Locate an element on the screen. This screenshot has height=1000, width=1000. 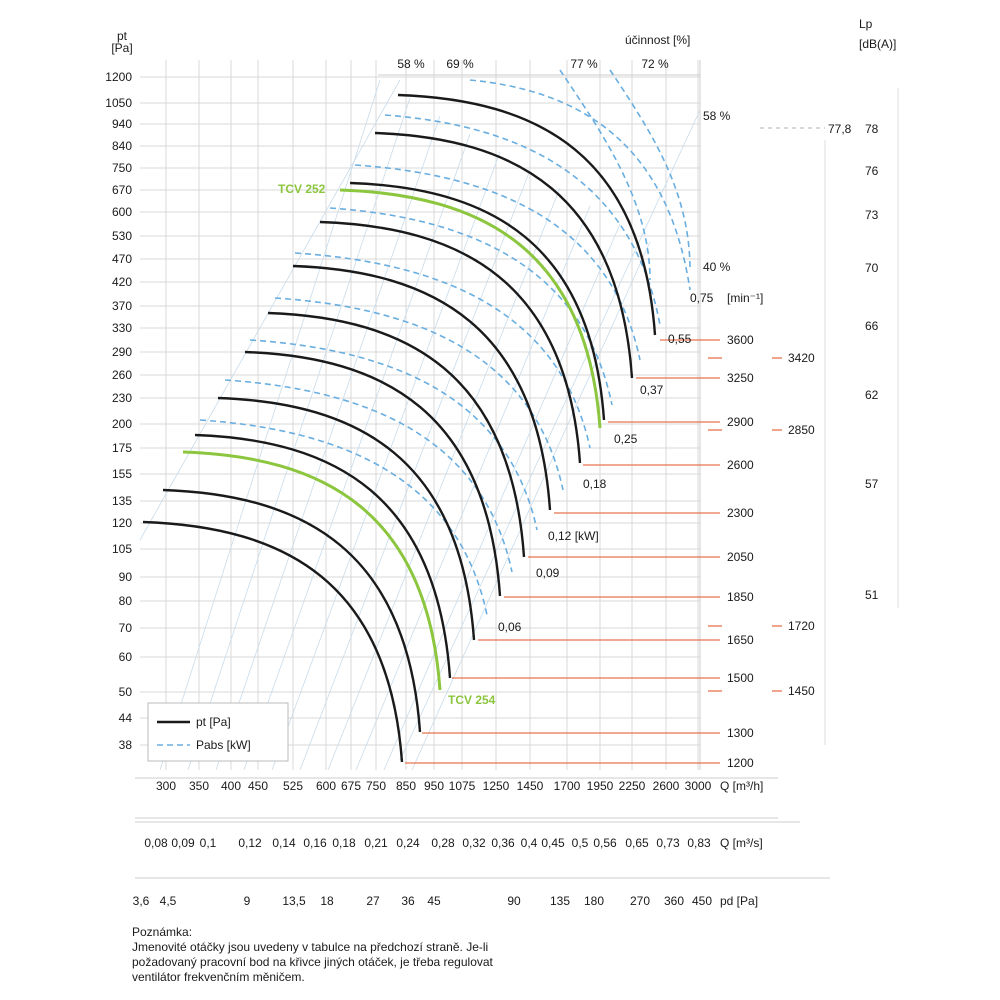
x-tick-label-m3h: 950 is located at coordinates (434, 786).